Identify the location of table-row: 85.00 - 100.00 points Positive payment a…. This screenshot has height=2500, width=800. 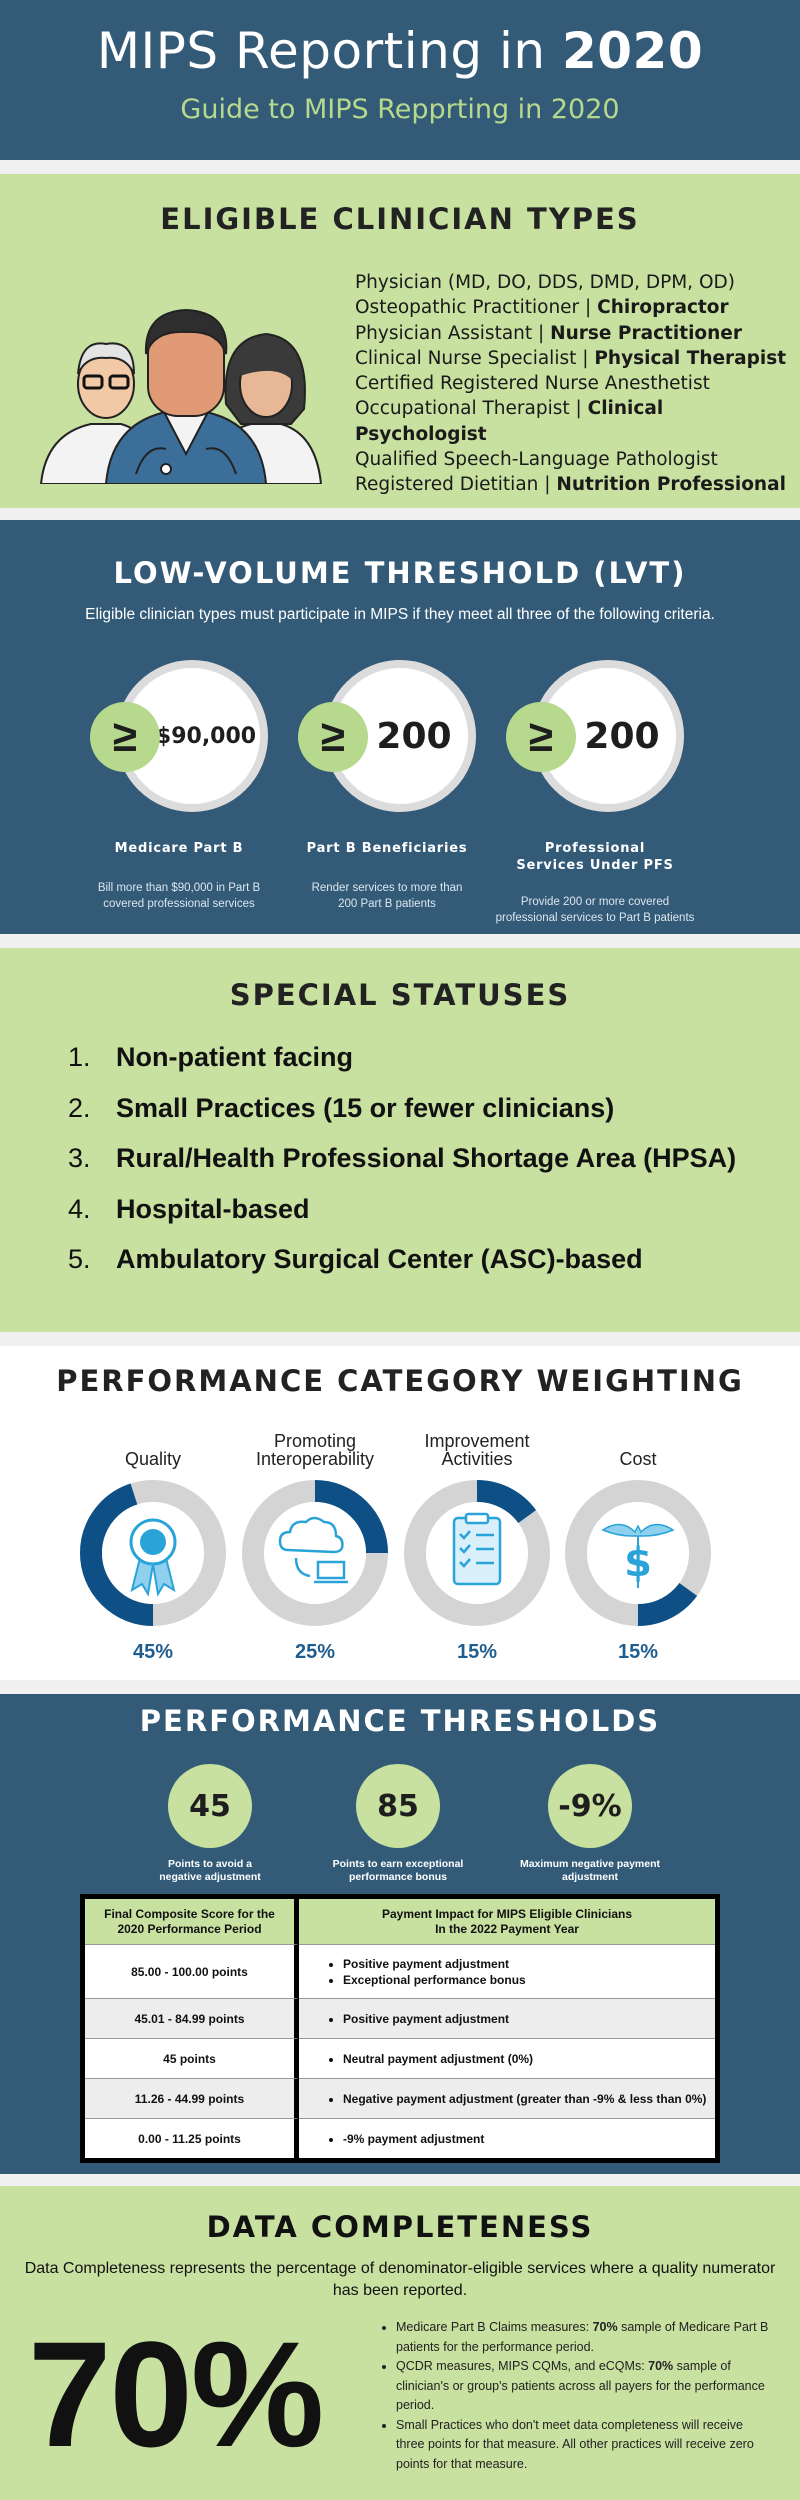
(400, 1971).